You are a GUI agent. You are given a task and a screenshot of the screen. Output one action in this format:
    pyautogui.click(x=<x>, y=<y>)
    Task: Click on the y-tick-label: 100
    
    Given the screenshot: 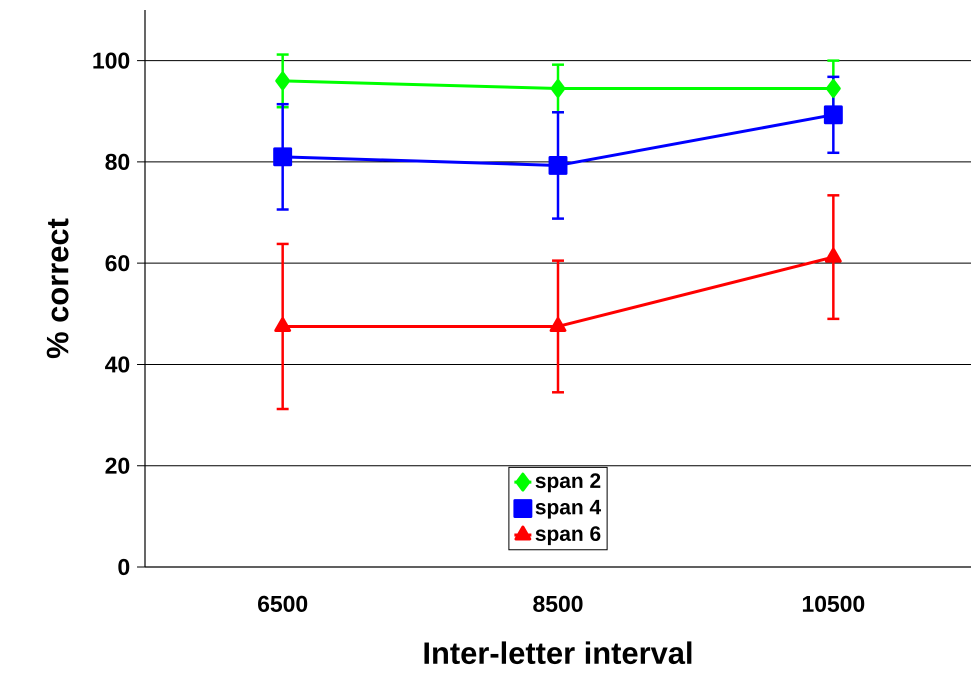 What is the action you would take?
    pyautogui.click(x=111, y=60)
    